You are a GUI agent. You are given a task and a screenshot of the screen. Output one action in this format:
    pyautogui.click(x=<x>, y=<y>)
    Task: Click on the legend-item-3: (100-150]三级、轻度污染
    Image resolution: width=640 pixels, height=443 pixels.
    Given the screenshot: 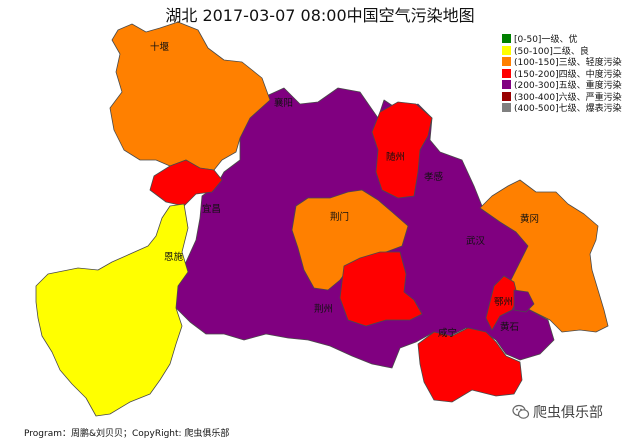 What is the action you would take?
    pyautogui.click(x=562, y=62)
    